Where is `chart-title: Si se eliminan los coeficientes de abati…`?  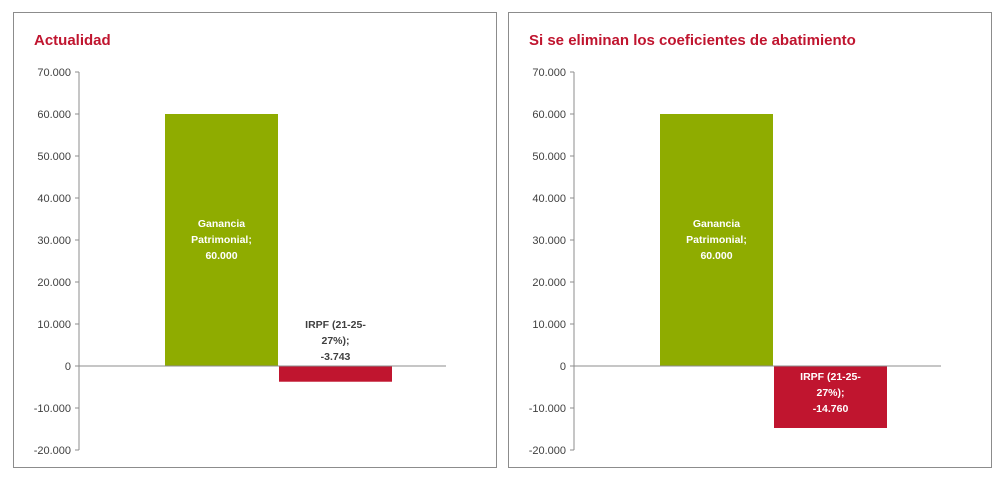
chart-title: Si se eliminan los coeficientes de abati… is located at coordinates (692, 40).